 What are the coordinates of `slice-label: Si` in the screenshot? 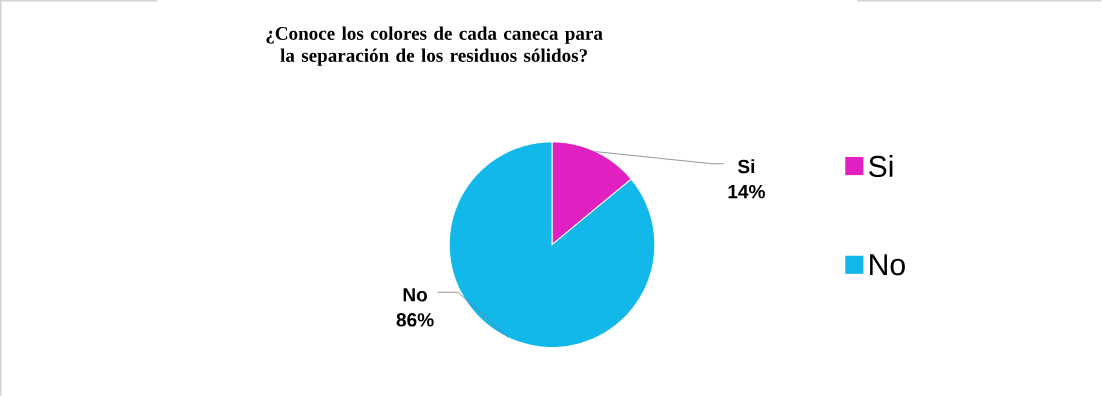 It's located at (746, 166).